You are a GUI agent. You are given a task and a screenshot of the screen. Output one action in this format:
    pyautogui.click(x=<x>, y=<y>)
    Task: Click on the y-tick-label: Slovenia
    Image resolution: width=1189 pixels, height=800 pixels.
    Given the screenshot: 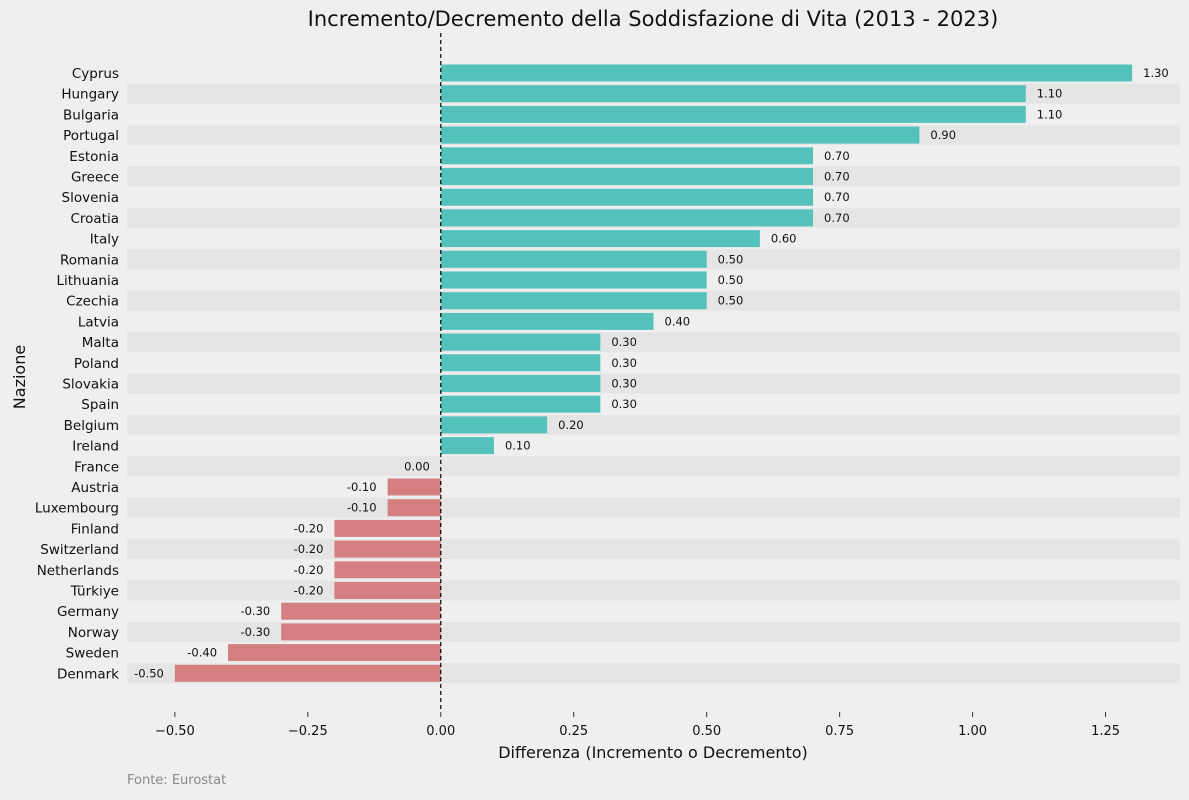 What is the action you would take?
    pyautogui.click(x=90, y=198)
    